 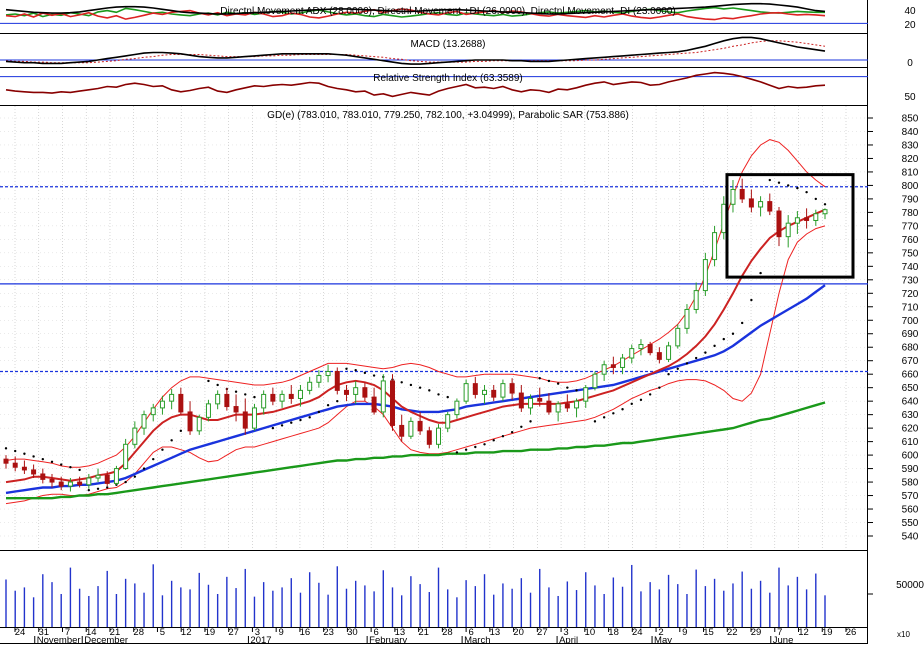 What do you see at coordinates (91, 632) in the screenshot?
I see `date-axis-day-label: 14` at bounding box center [91, 632].